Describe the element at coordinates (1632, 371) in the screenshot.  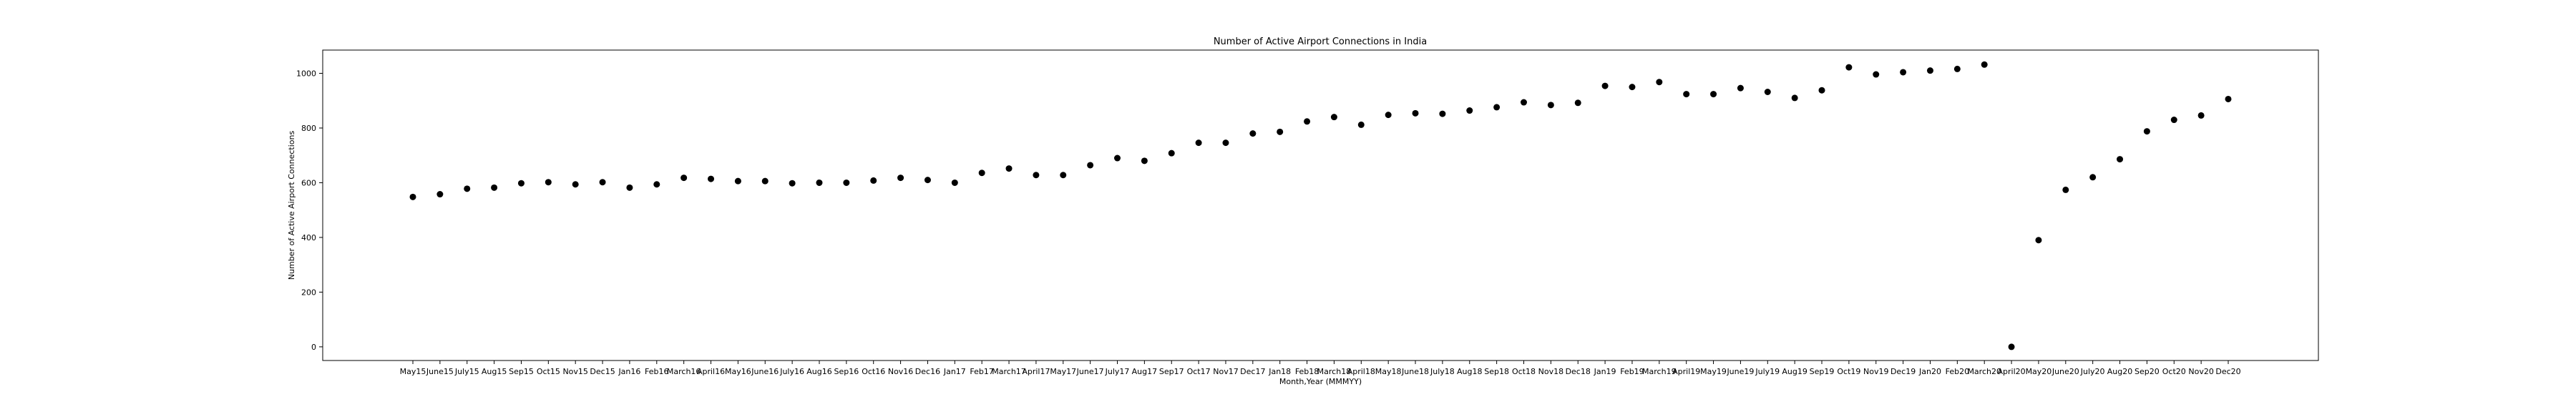
I see `x-tick-label: Feb19` at that location.